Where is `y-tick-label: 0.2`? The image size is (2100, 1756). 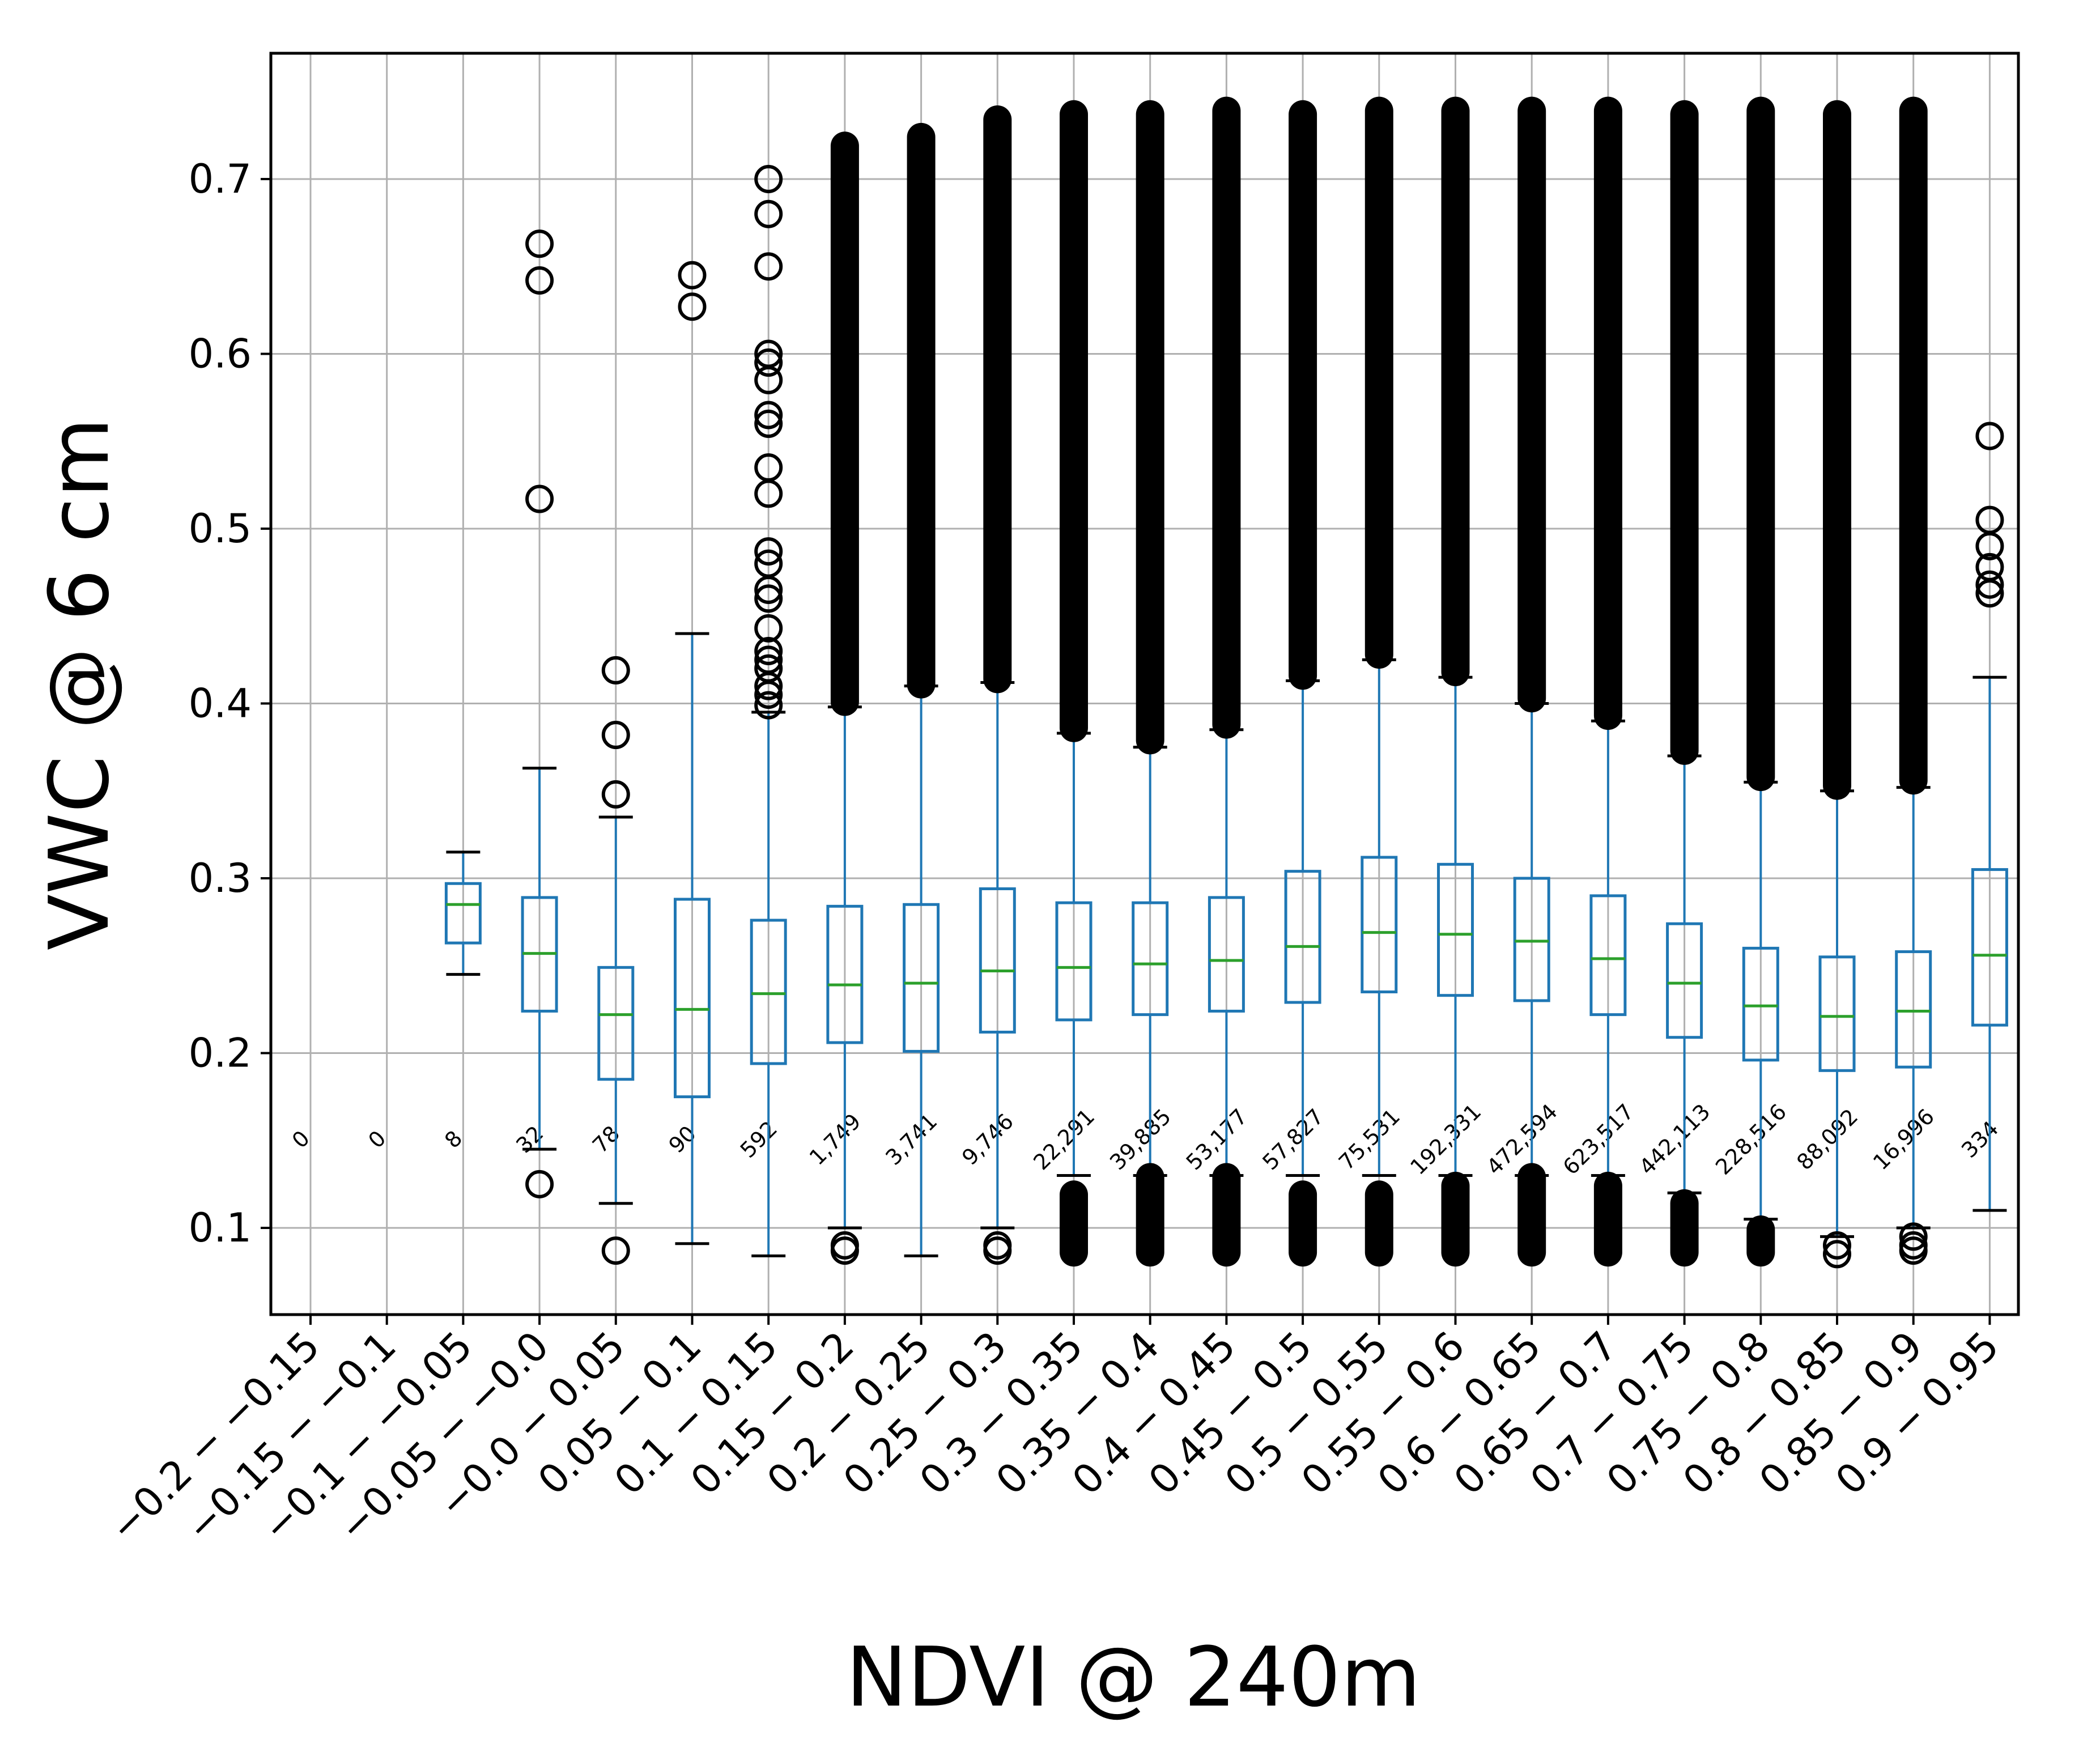
y-tick-label: 0.2 is located at coordinates (220, 1053).